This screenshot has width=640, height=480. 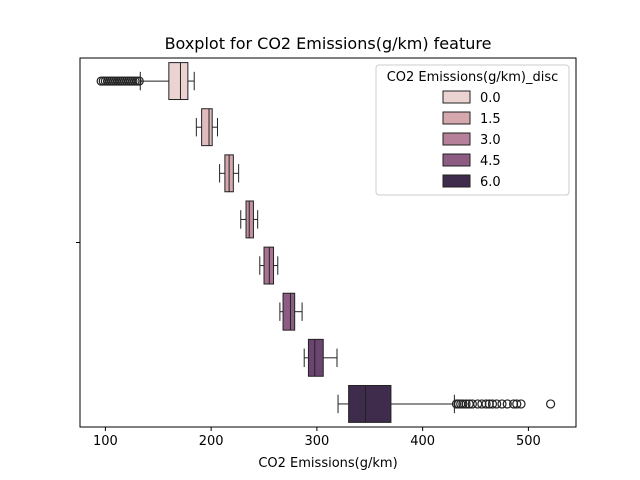 I want to click on legend-label-4: 6.0, so click(x=490, y=182).